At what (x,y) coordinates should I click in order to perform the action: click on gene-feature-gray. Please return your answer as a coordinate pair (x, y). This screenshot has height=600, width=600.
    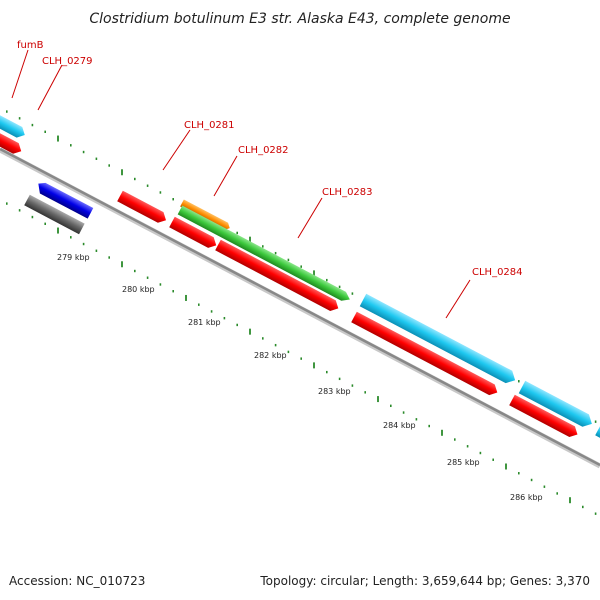
    Looking at the image, I should click on (54, 214).